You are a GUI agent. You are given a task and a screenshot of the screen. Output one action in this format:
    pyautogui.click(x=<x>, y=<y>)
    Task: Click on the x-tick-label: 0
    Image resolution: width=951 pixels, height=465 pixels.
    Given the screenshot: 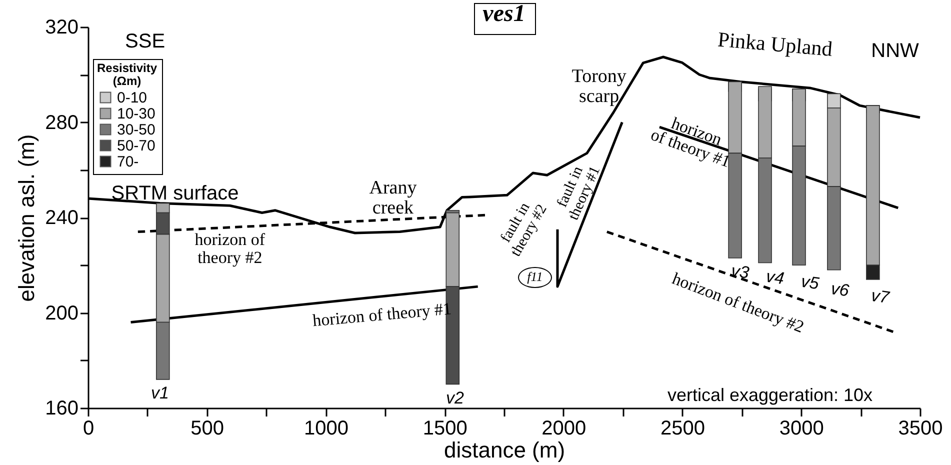 What is the action you would take?
    pyautogui.click(x=88, y=429)
    